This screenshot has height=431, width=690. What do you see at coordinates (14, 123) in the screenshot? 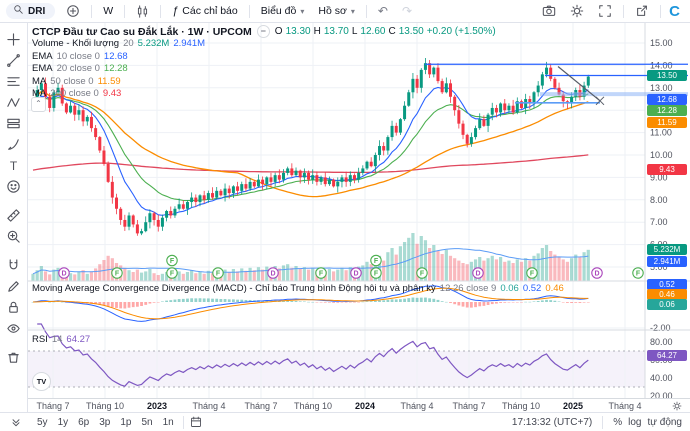
I see `position-tool` at bounding box center [14, 123].